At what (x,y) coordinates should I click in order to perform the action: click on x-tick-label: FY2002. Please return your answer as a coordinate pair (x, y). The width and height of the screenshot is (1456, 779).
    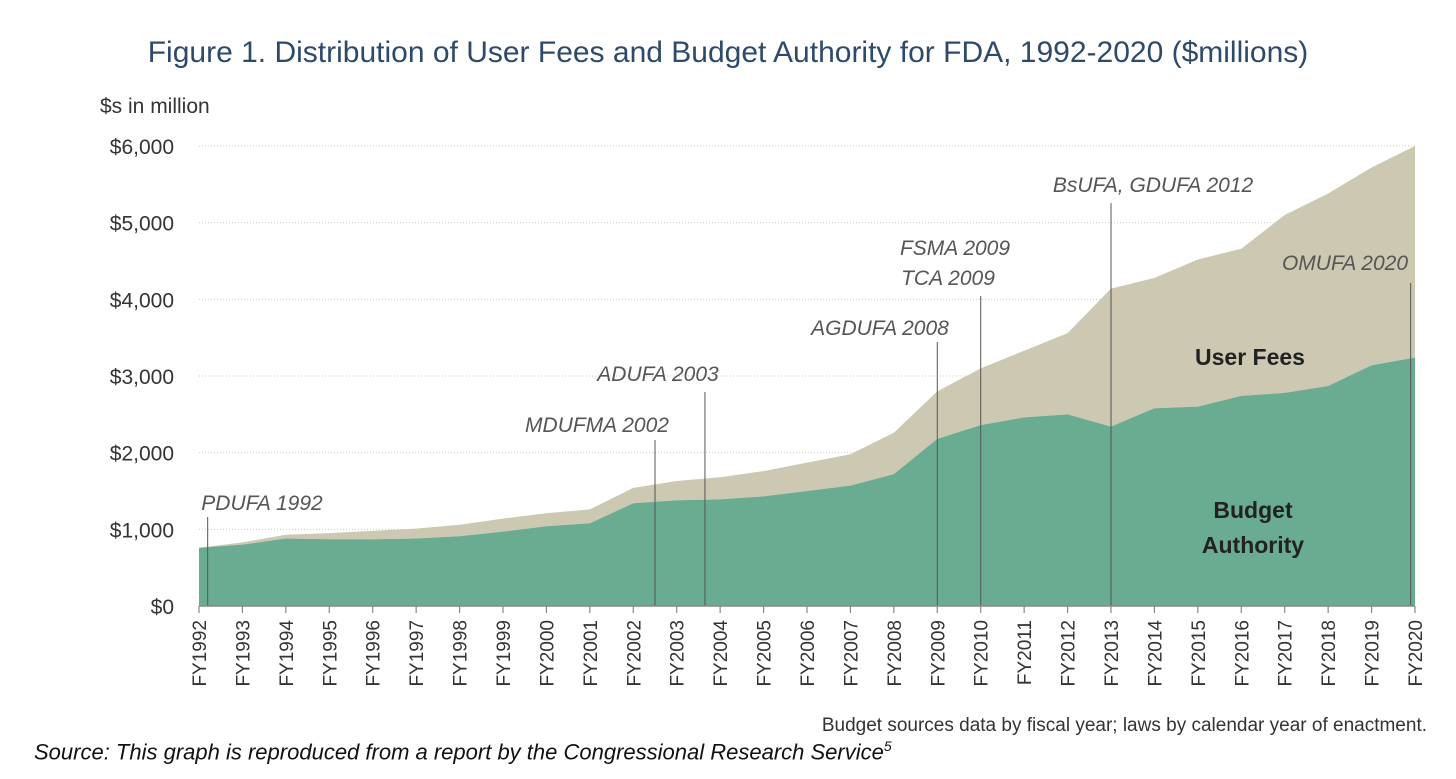
    Looking at the image, I should click on (634, 653).